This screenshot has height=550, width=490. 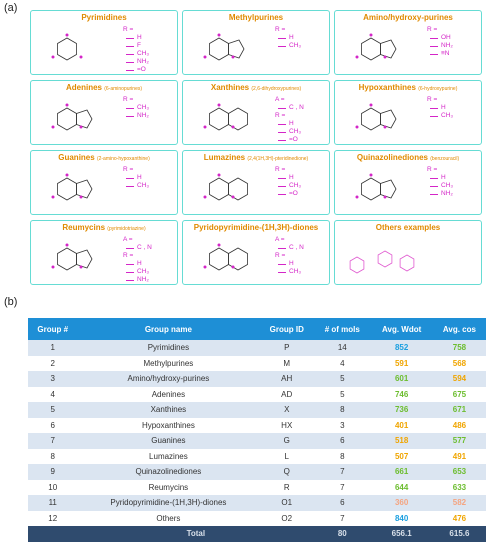 I want to click on column-header: Group ID, so click(x=287, y=329).